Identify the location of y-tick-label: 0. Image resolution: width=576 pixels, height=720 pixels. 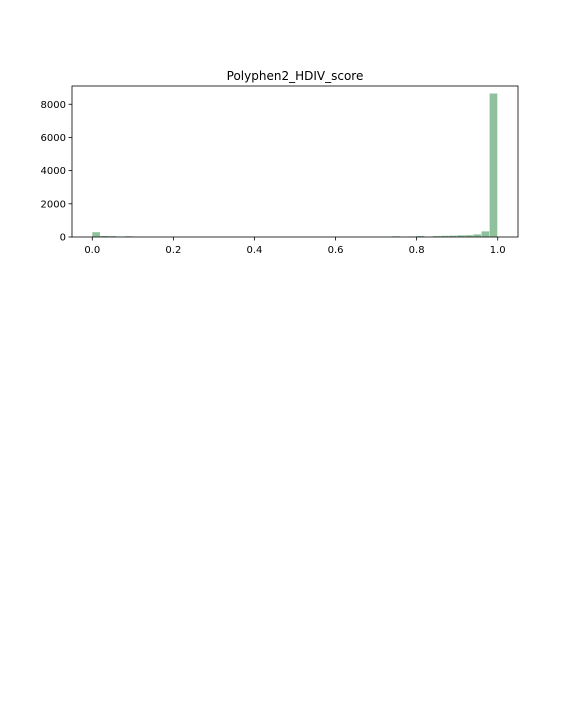
(63, 238).